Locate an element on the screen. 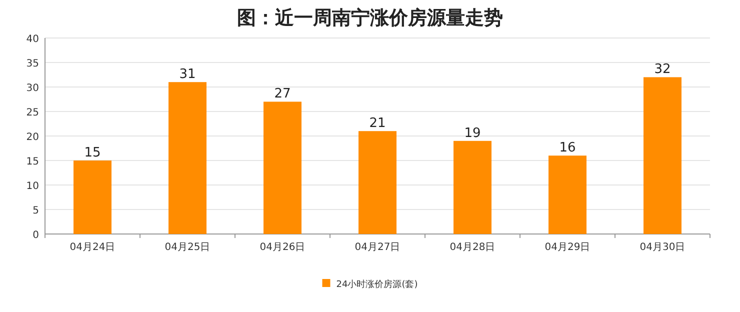 The width and height of the screenshot is (740, 312). y-tick-label: 35 is located at coordinates (32, 64).